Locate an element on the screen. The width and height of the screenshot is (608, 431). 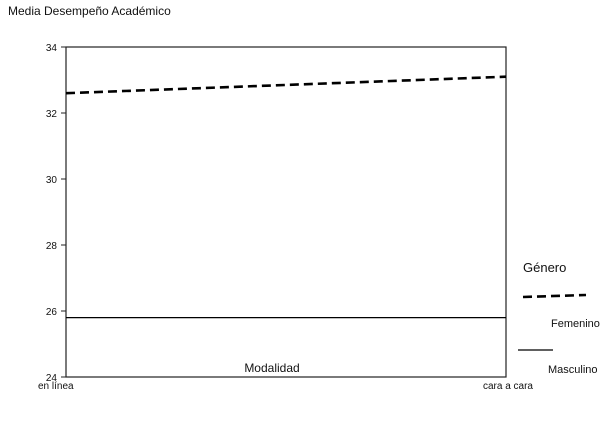
y-tick-label: 28 is located at coordinates (52, 246).